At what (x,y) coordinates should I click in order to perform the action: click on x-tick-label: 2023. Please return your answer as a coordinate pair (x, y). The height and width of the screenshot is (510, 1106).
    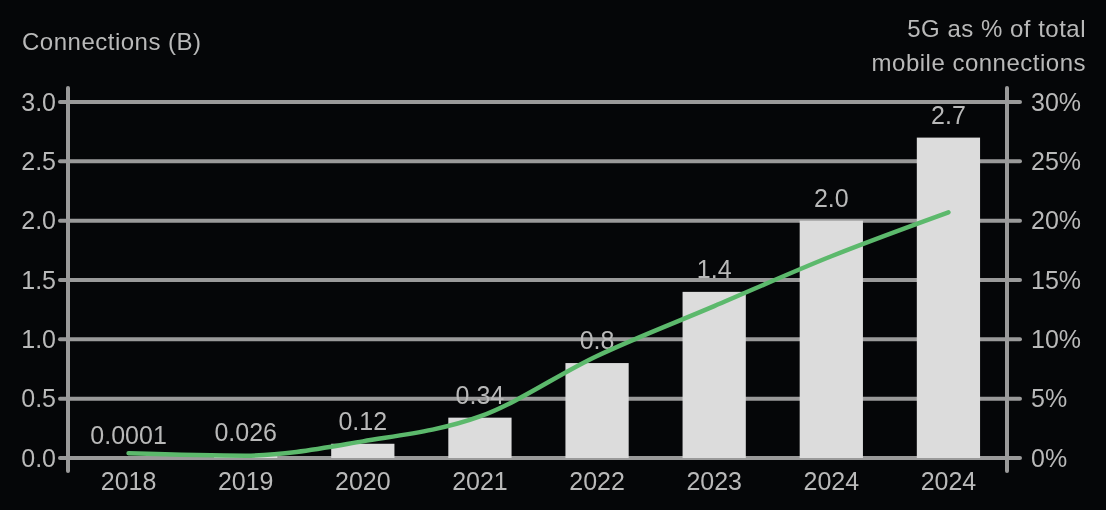
    Looking at the image, I should click on (714, 480).